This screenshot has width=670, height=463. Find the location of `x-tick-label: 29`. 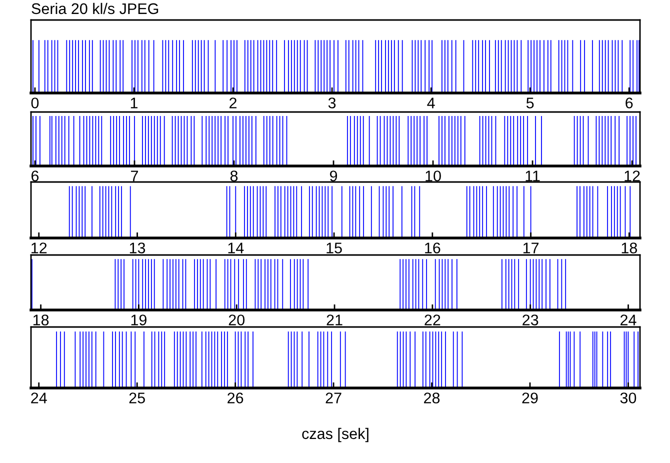

x-tick-label: 29 is located at coordinates (530, 398).